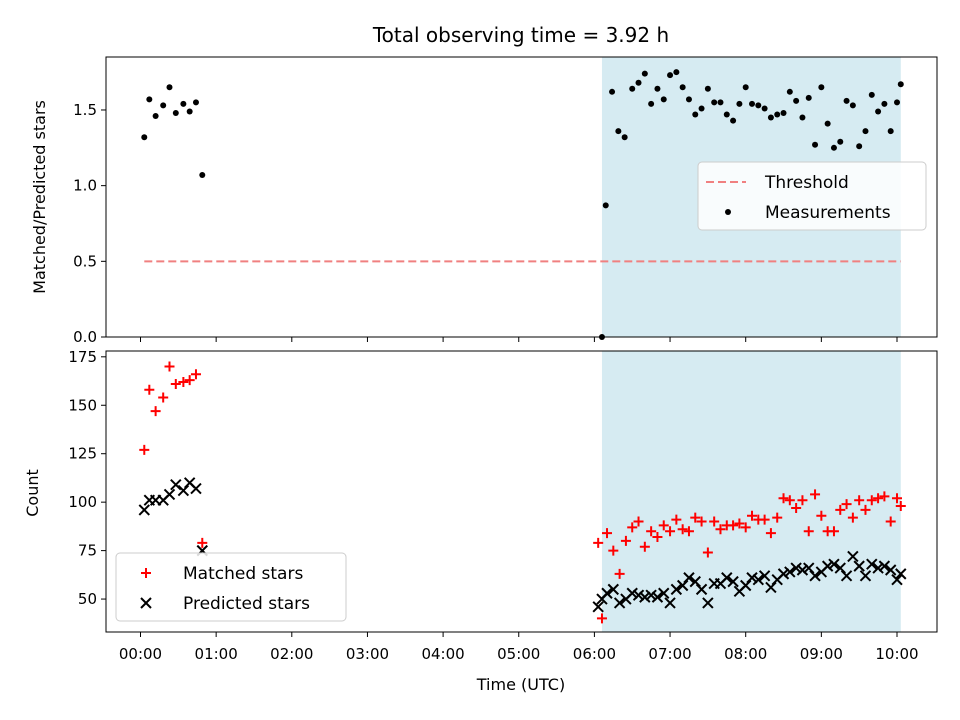 The height and width of the screenshot is (720, 960). I want to click on top-y-tick-label: 0.0, so click(85, 337).